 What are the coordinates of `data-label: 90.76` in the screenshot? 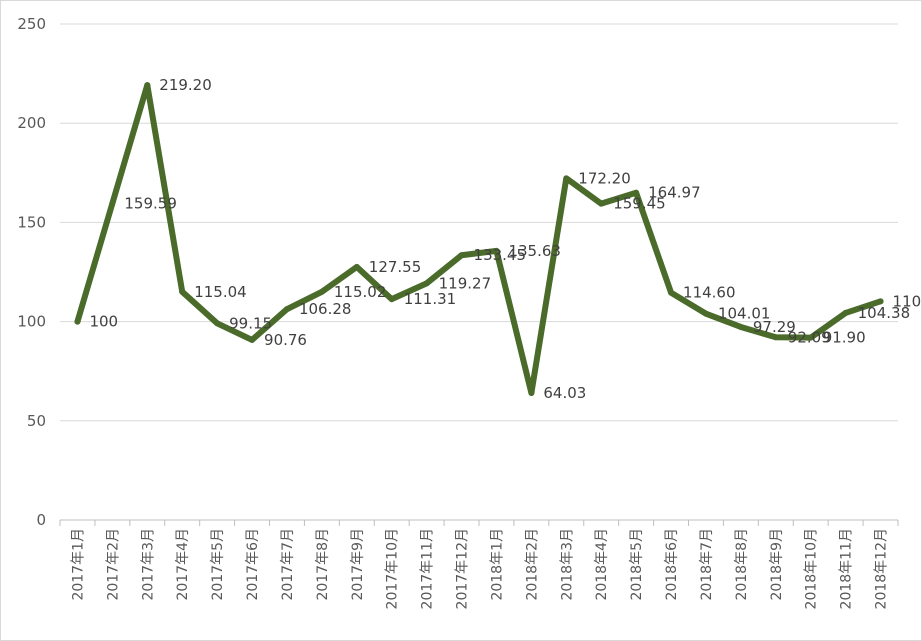 It's located at (285, 340).